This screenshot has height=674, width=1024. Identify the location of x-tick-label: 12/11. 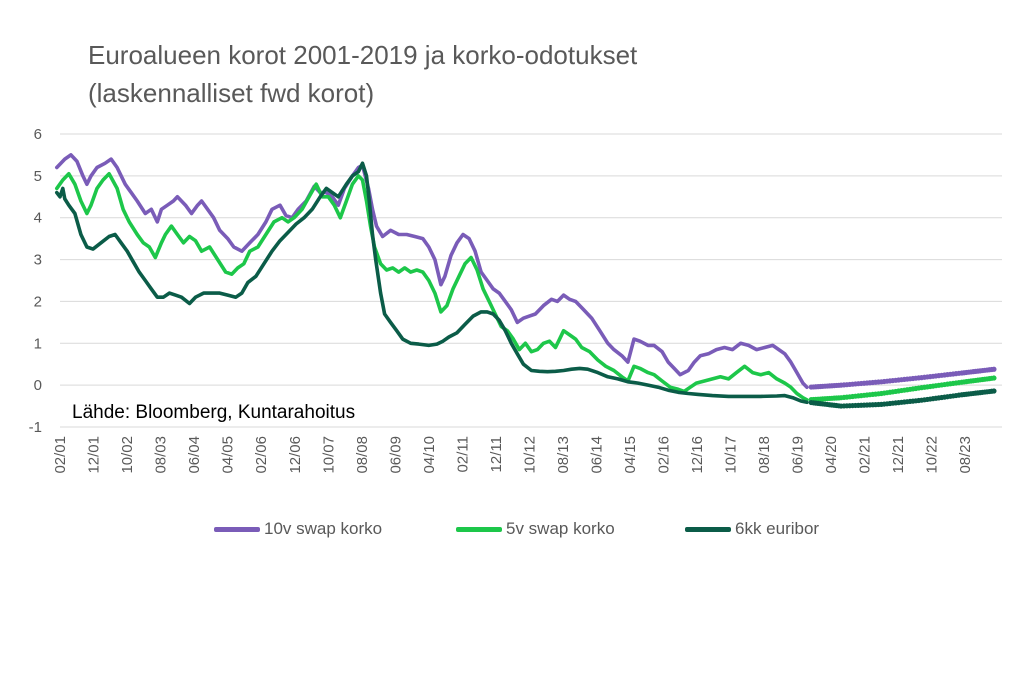
(496, 454).